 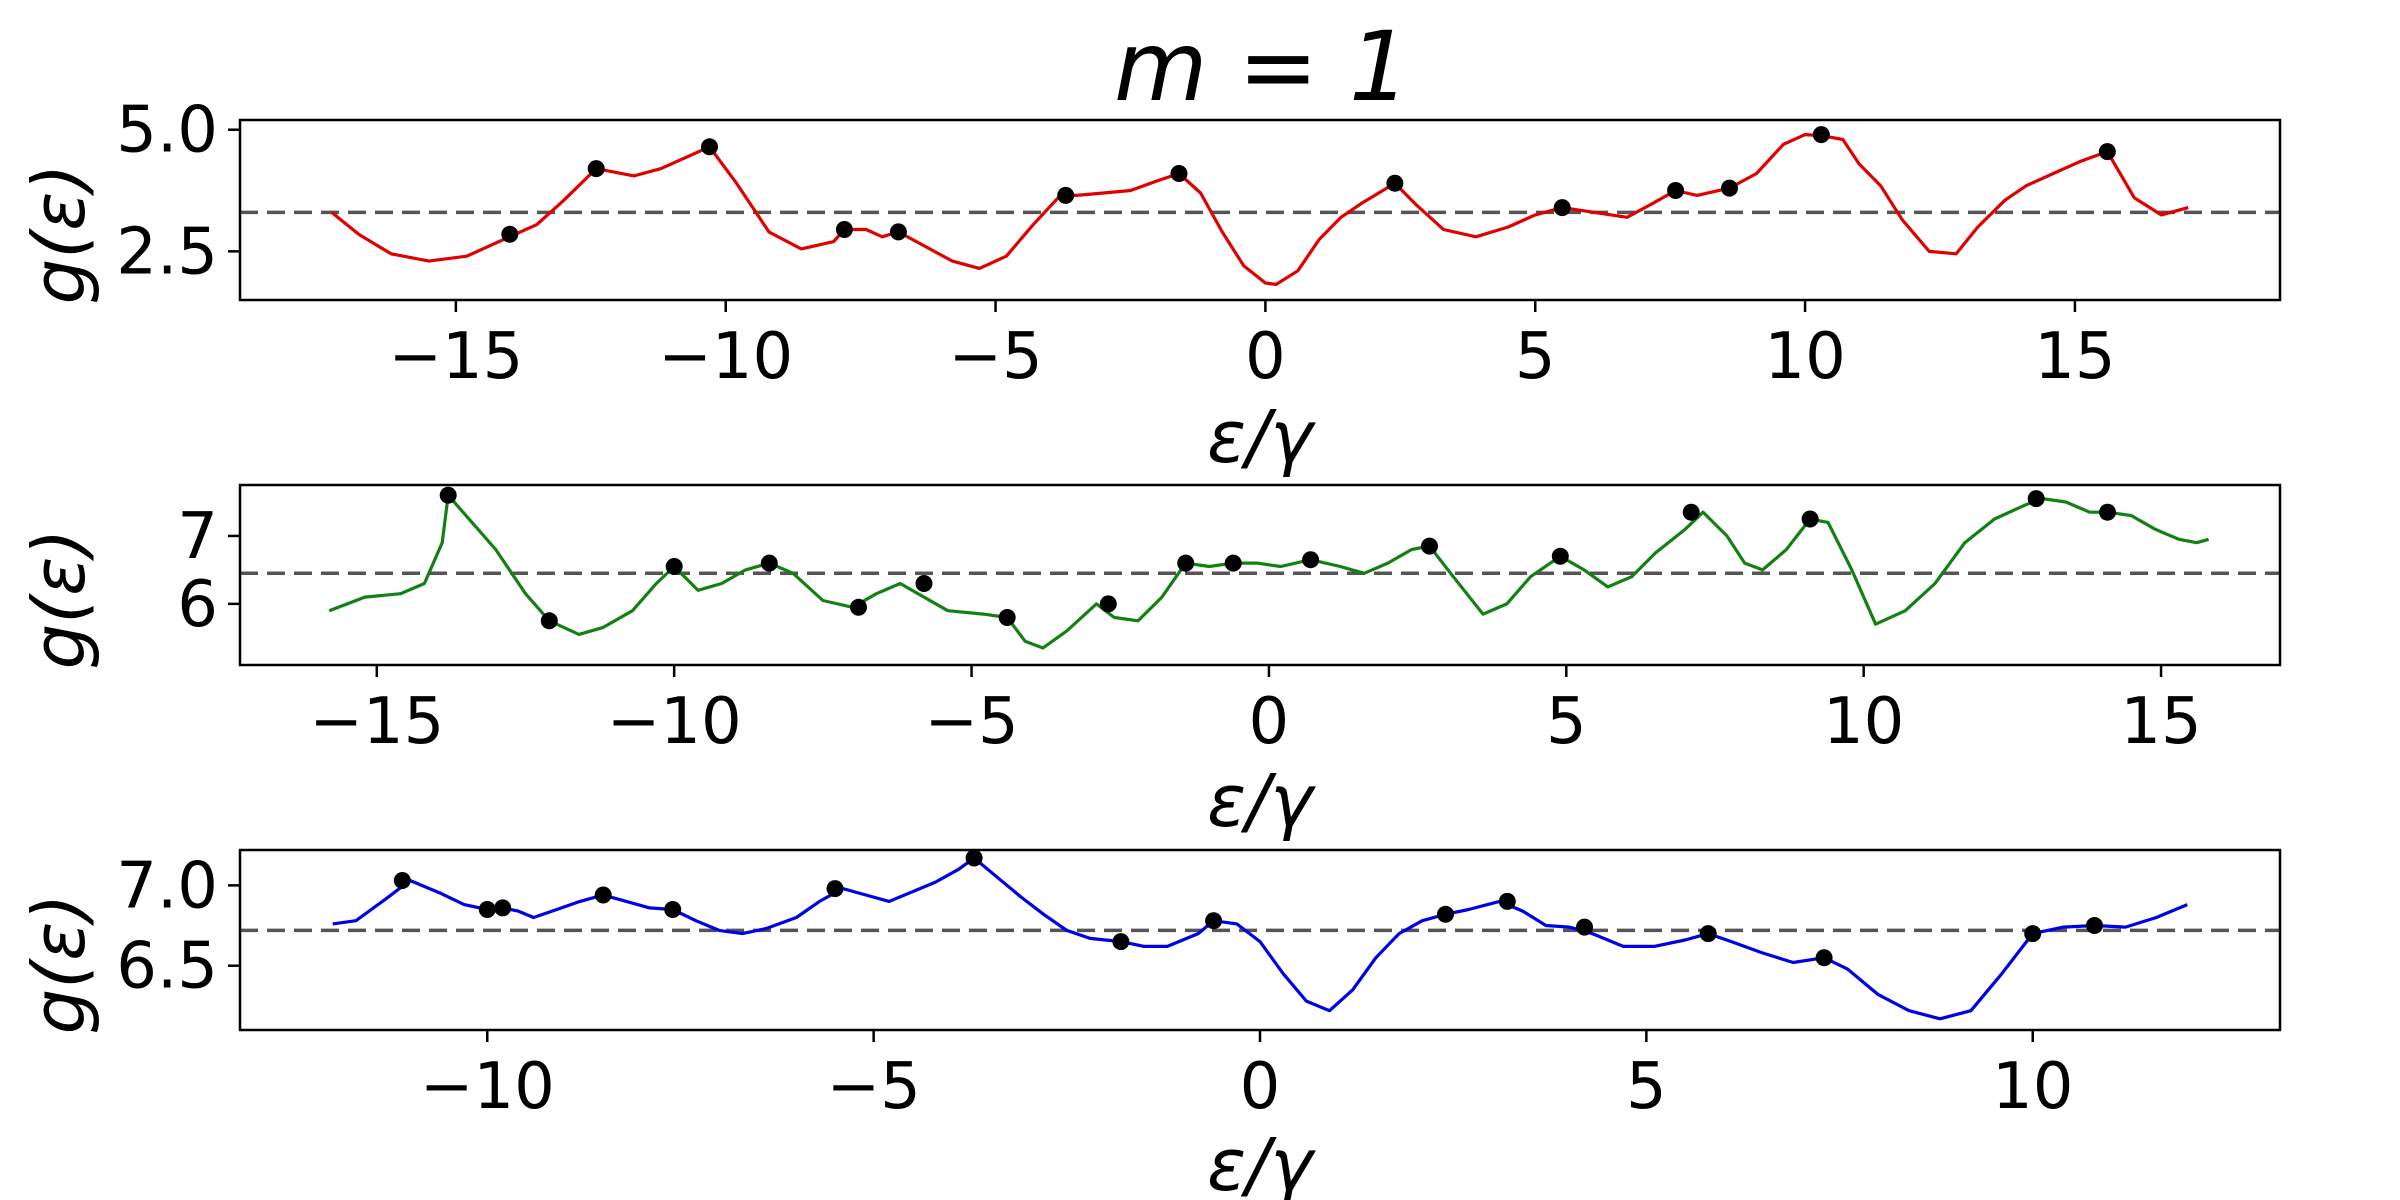 I want to click on y-tick-label: 7, so click(x=197, y=537).